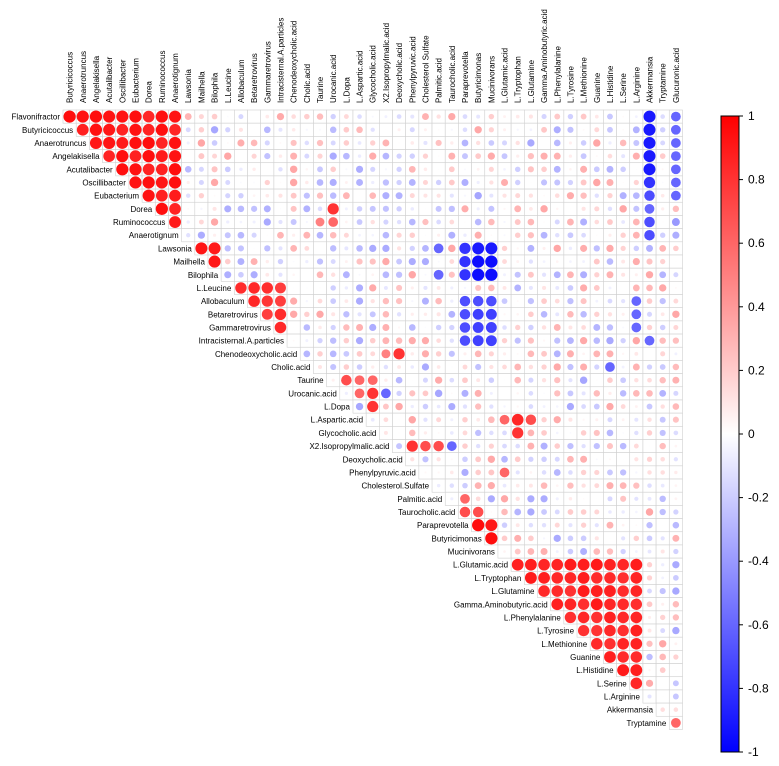 This screenshot has width=779, height=766. What do you see at coordinates (122, 81) in the screenshot?
I see `column-label: Oscillibacter` at bounding box center [122, 81].